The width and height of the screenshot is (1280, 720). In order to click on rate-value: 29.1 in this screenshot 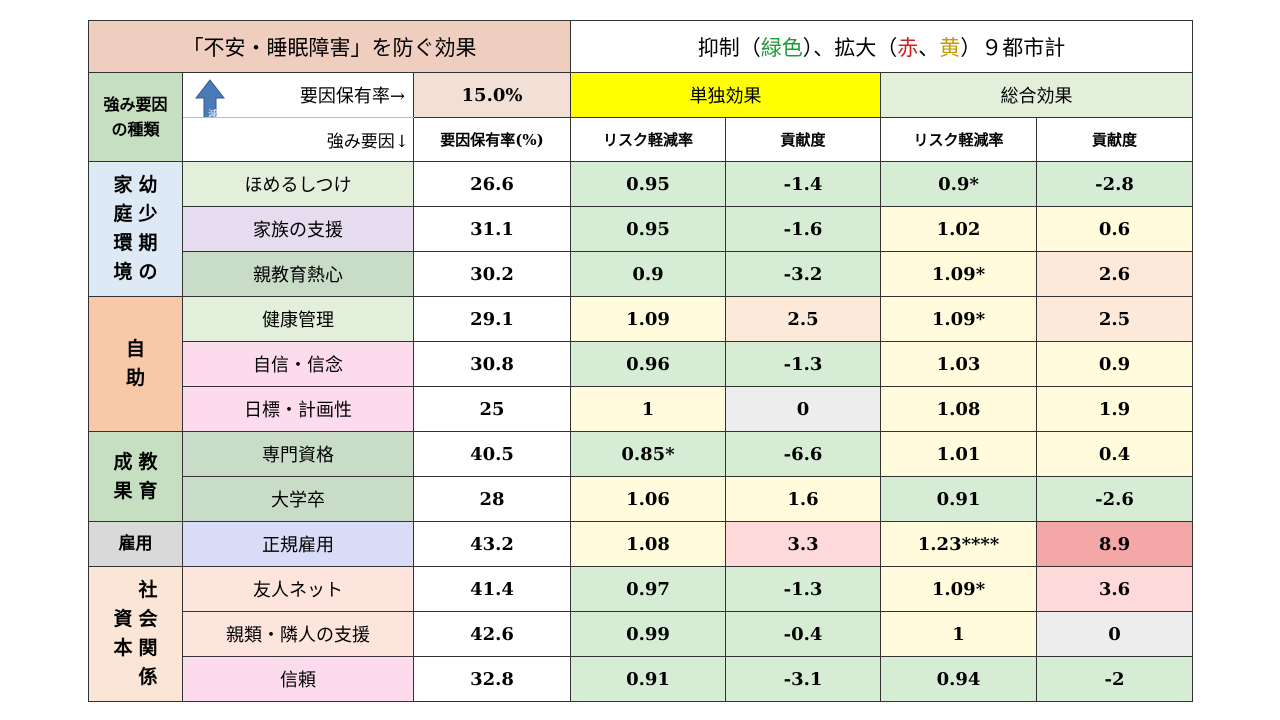, I will do `click(492, 319)`.